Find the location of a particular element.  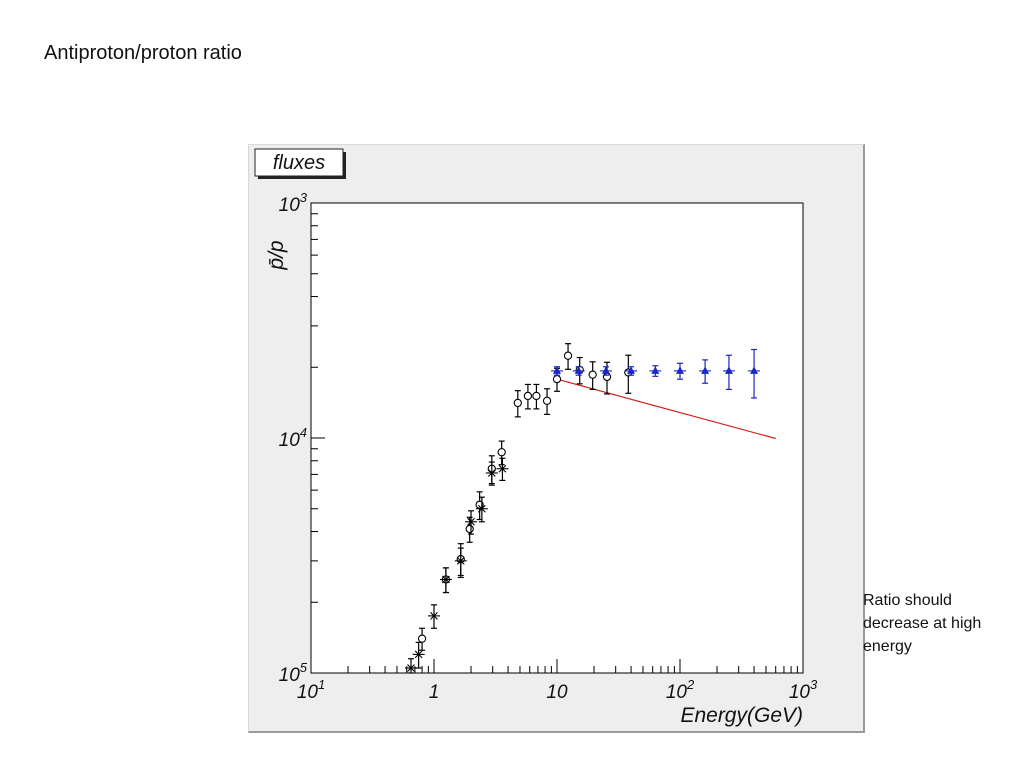

x-tick-label: 10³ is located at coordinates (803, 690).